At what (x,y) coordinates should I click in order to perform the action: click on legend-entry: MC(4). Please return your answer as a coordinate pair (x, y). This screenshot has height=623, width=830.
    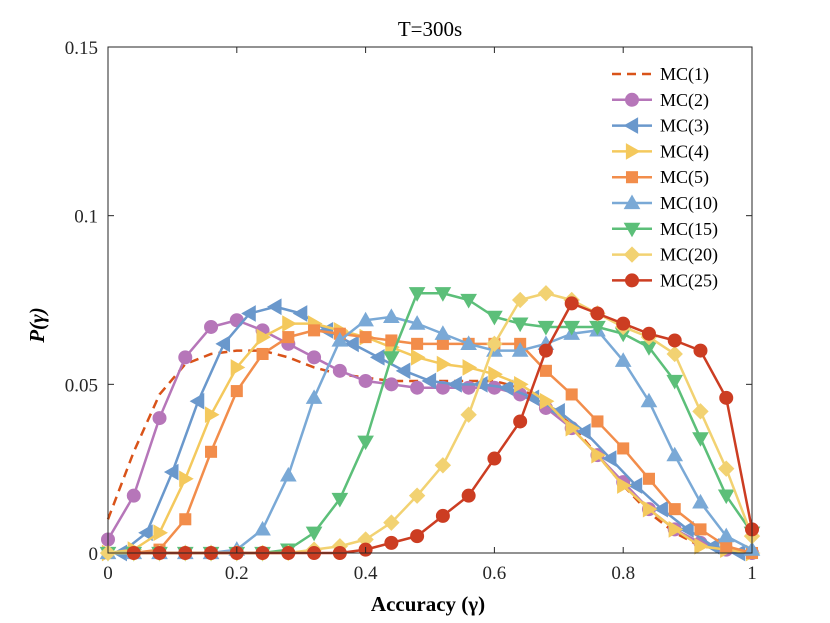
    Looking at the image, I should click on (660, 151).